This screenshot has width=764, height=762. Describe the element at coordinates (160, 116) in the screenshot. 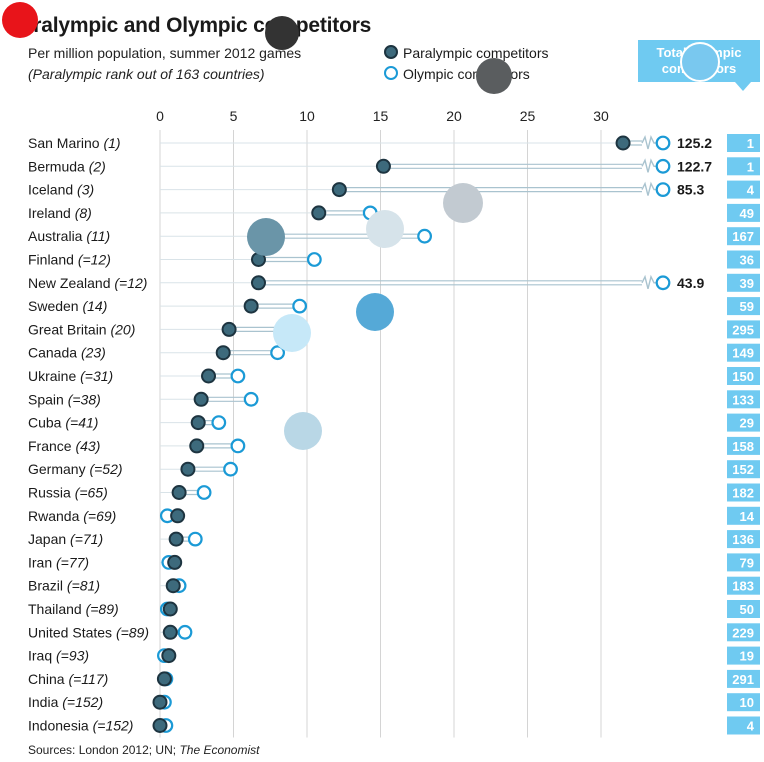

I see `x-tick-label: 0` at that location.